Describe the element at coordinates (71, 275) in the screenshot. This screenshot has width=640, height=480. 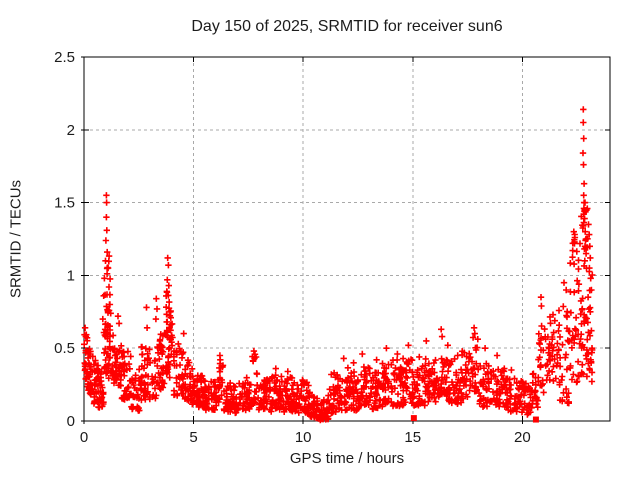
I see `y-tick-label: 1` at that location.